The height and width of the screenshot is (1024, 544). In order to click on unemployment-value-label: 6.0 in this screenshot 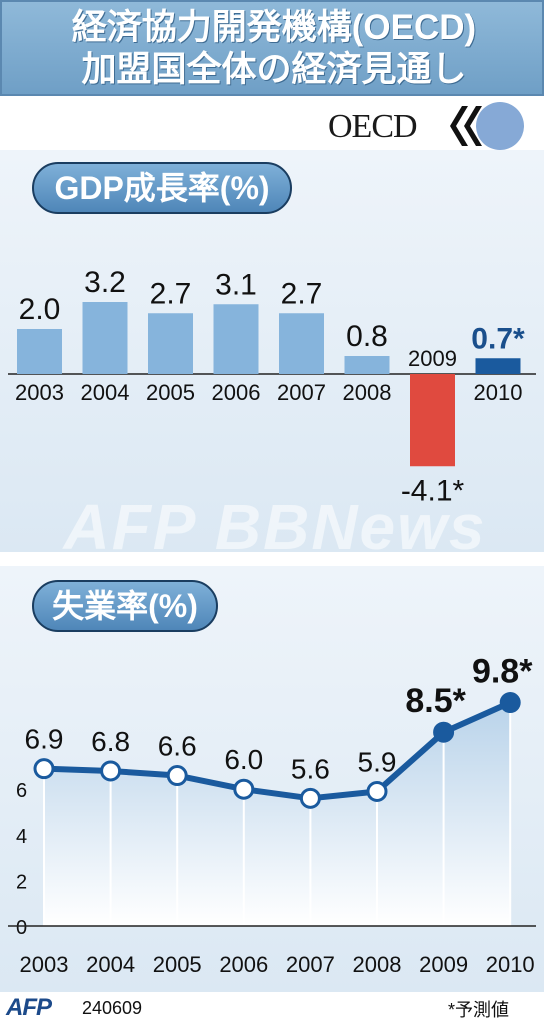, I will do `click(243, 759)`.